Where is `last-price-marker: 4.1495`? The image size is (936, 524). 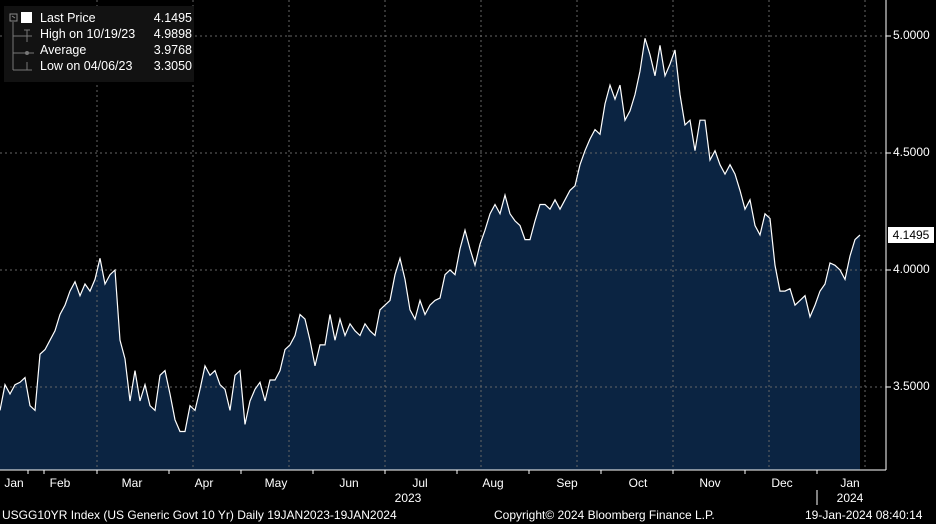
last-price-marker: 4.1495 is located at coordinates (911, 235).